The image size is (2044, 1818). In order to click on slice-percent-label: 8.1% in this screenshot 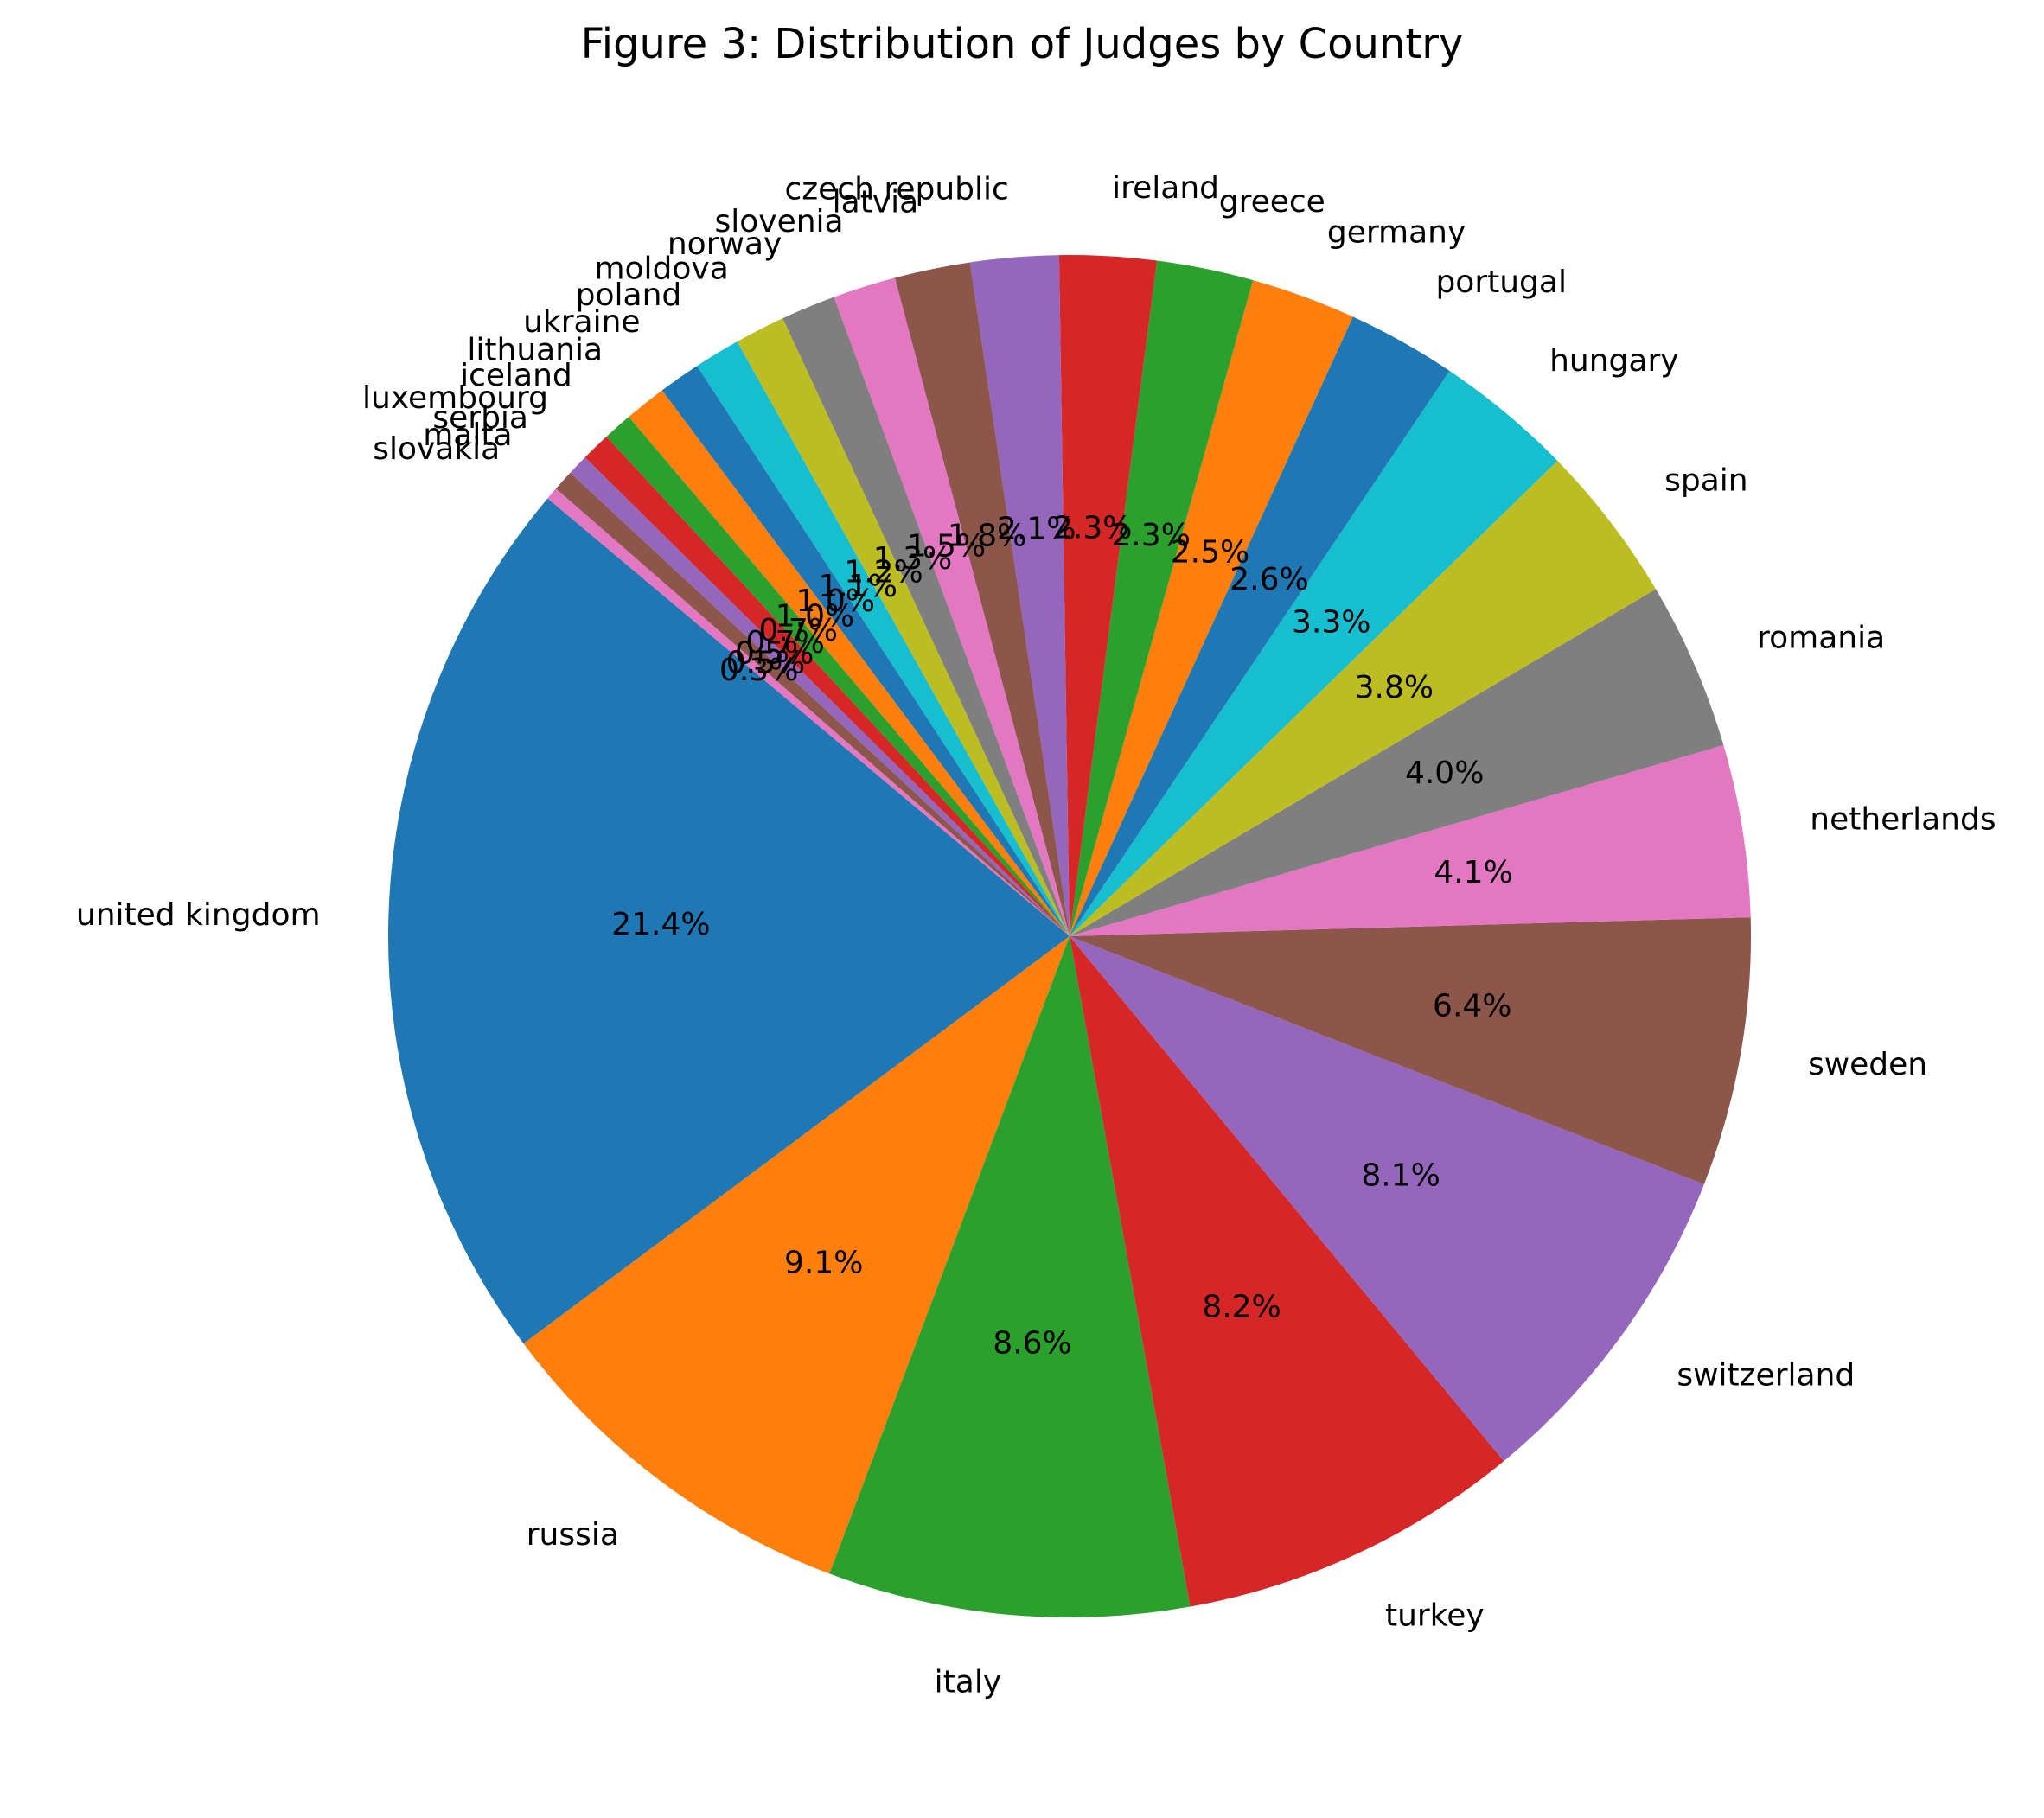, I will do `click(1400, 1176)`.